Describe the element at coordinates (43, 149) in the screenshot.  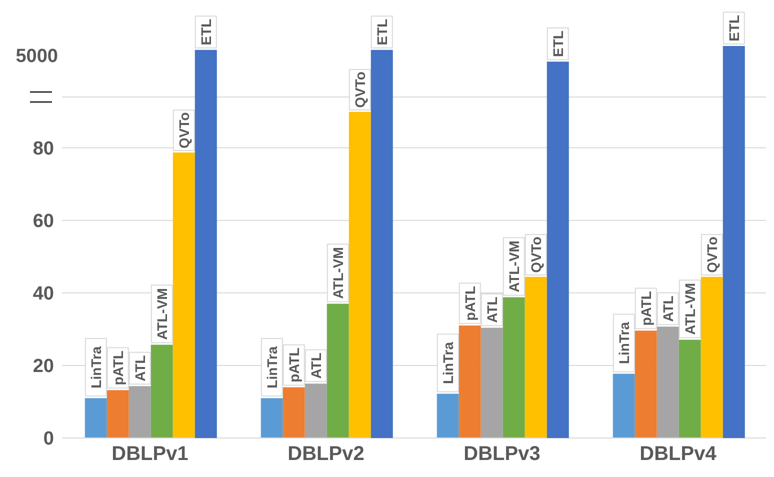
I see `y-tick-label: 80` at that location.